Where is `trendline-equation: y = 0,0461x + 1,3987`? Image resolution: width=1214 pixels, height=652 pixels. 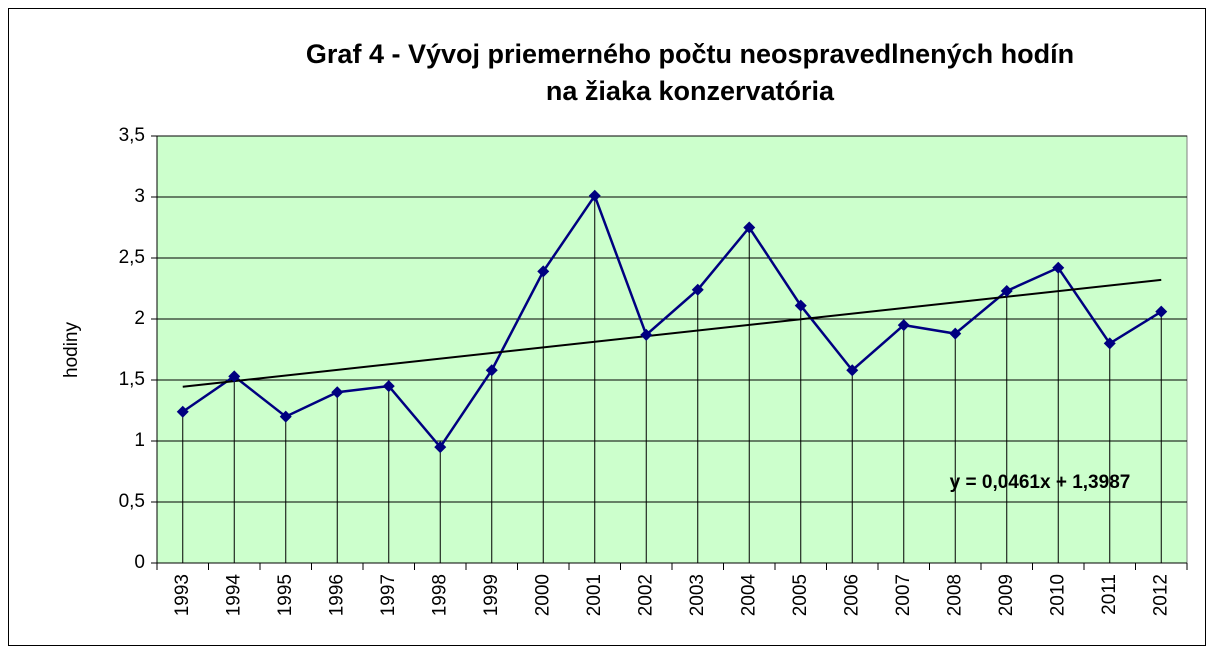
trendline-equation: y = 0,0461x + 1,3987 is located at coordinates (1040, 482).